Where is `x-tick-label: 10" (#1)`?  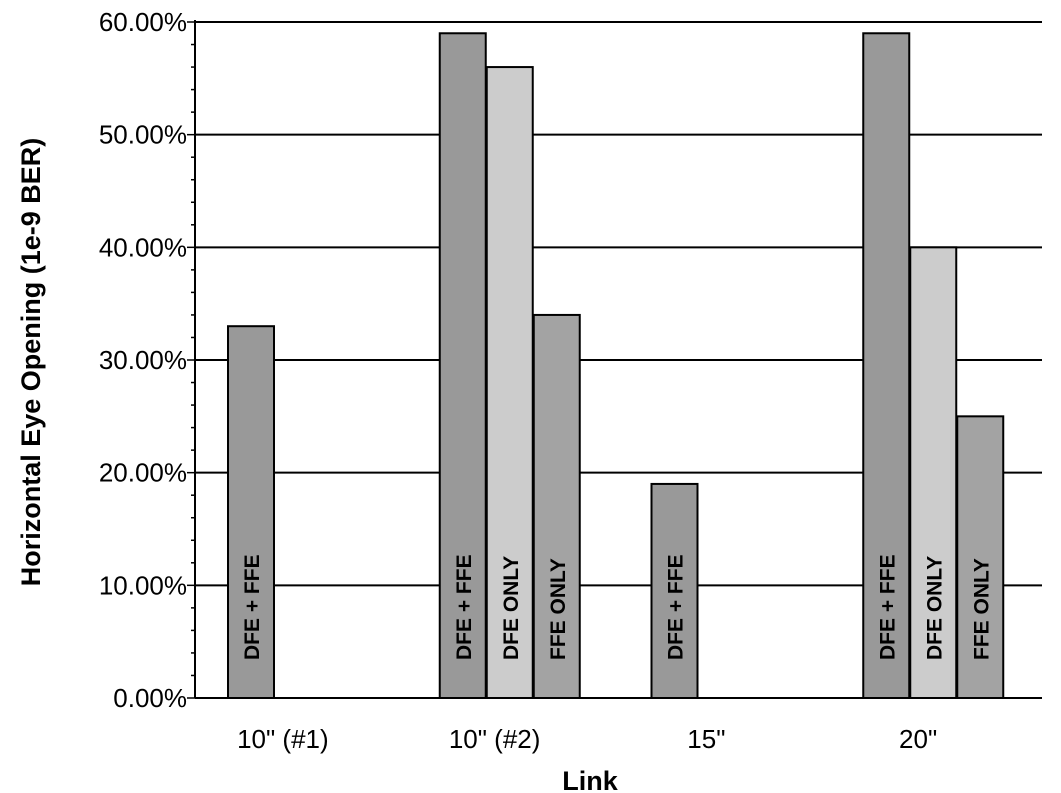 x-tick-label: 10" (#1) is located at coordinates (283, 739).